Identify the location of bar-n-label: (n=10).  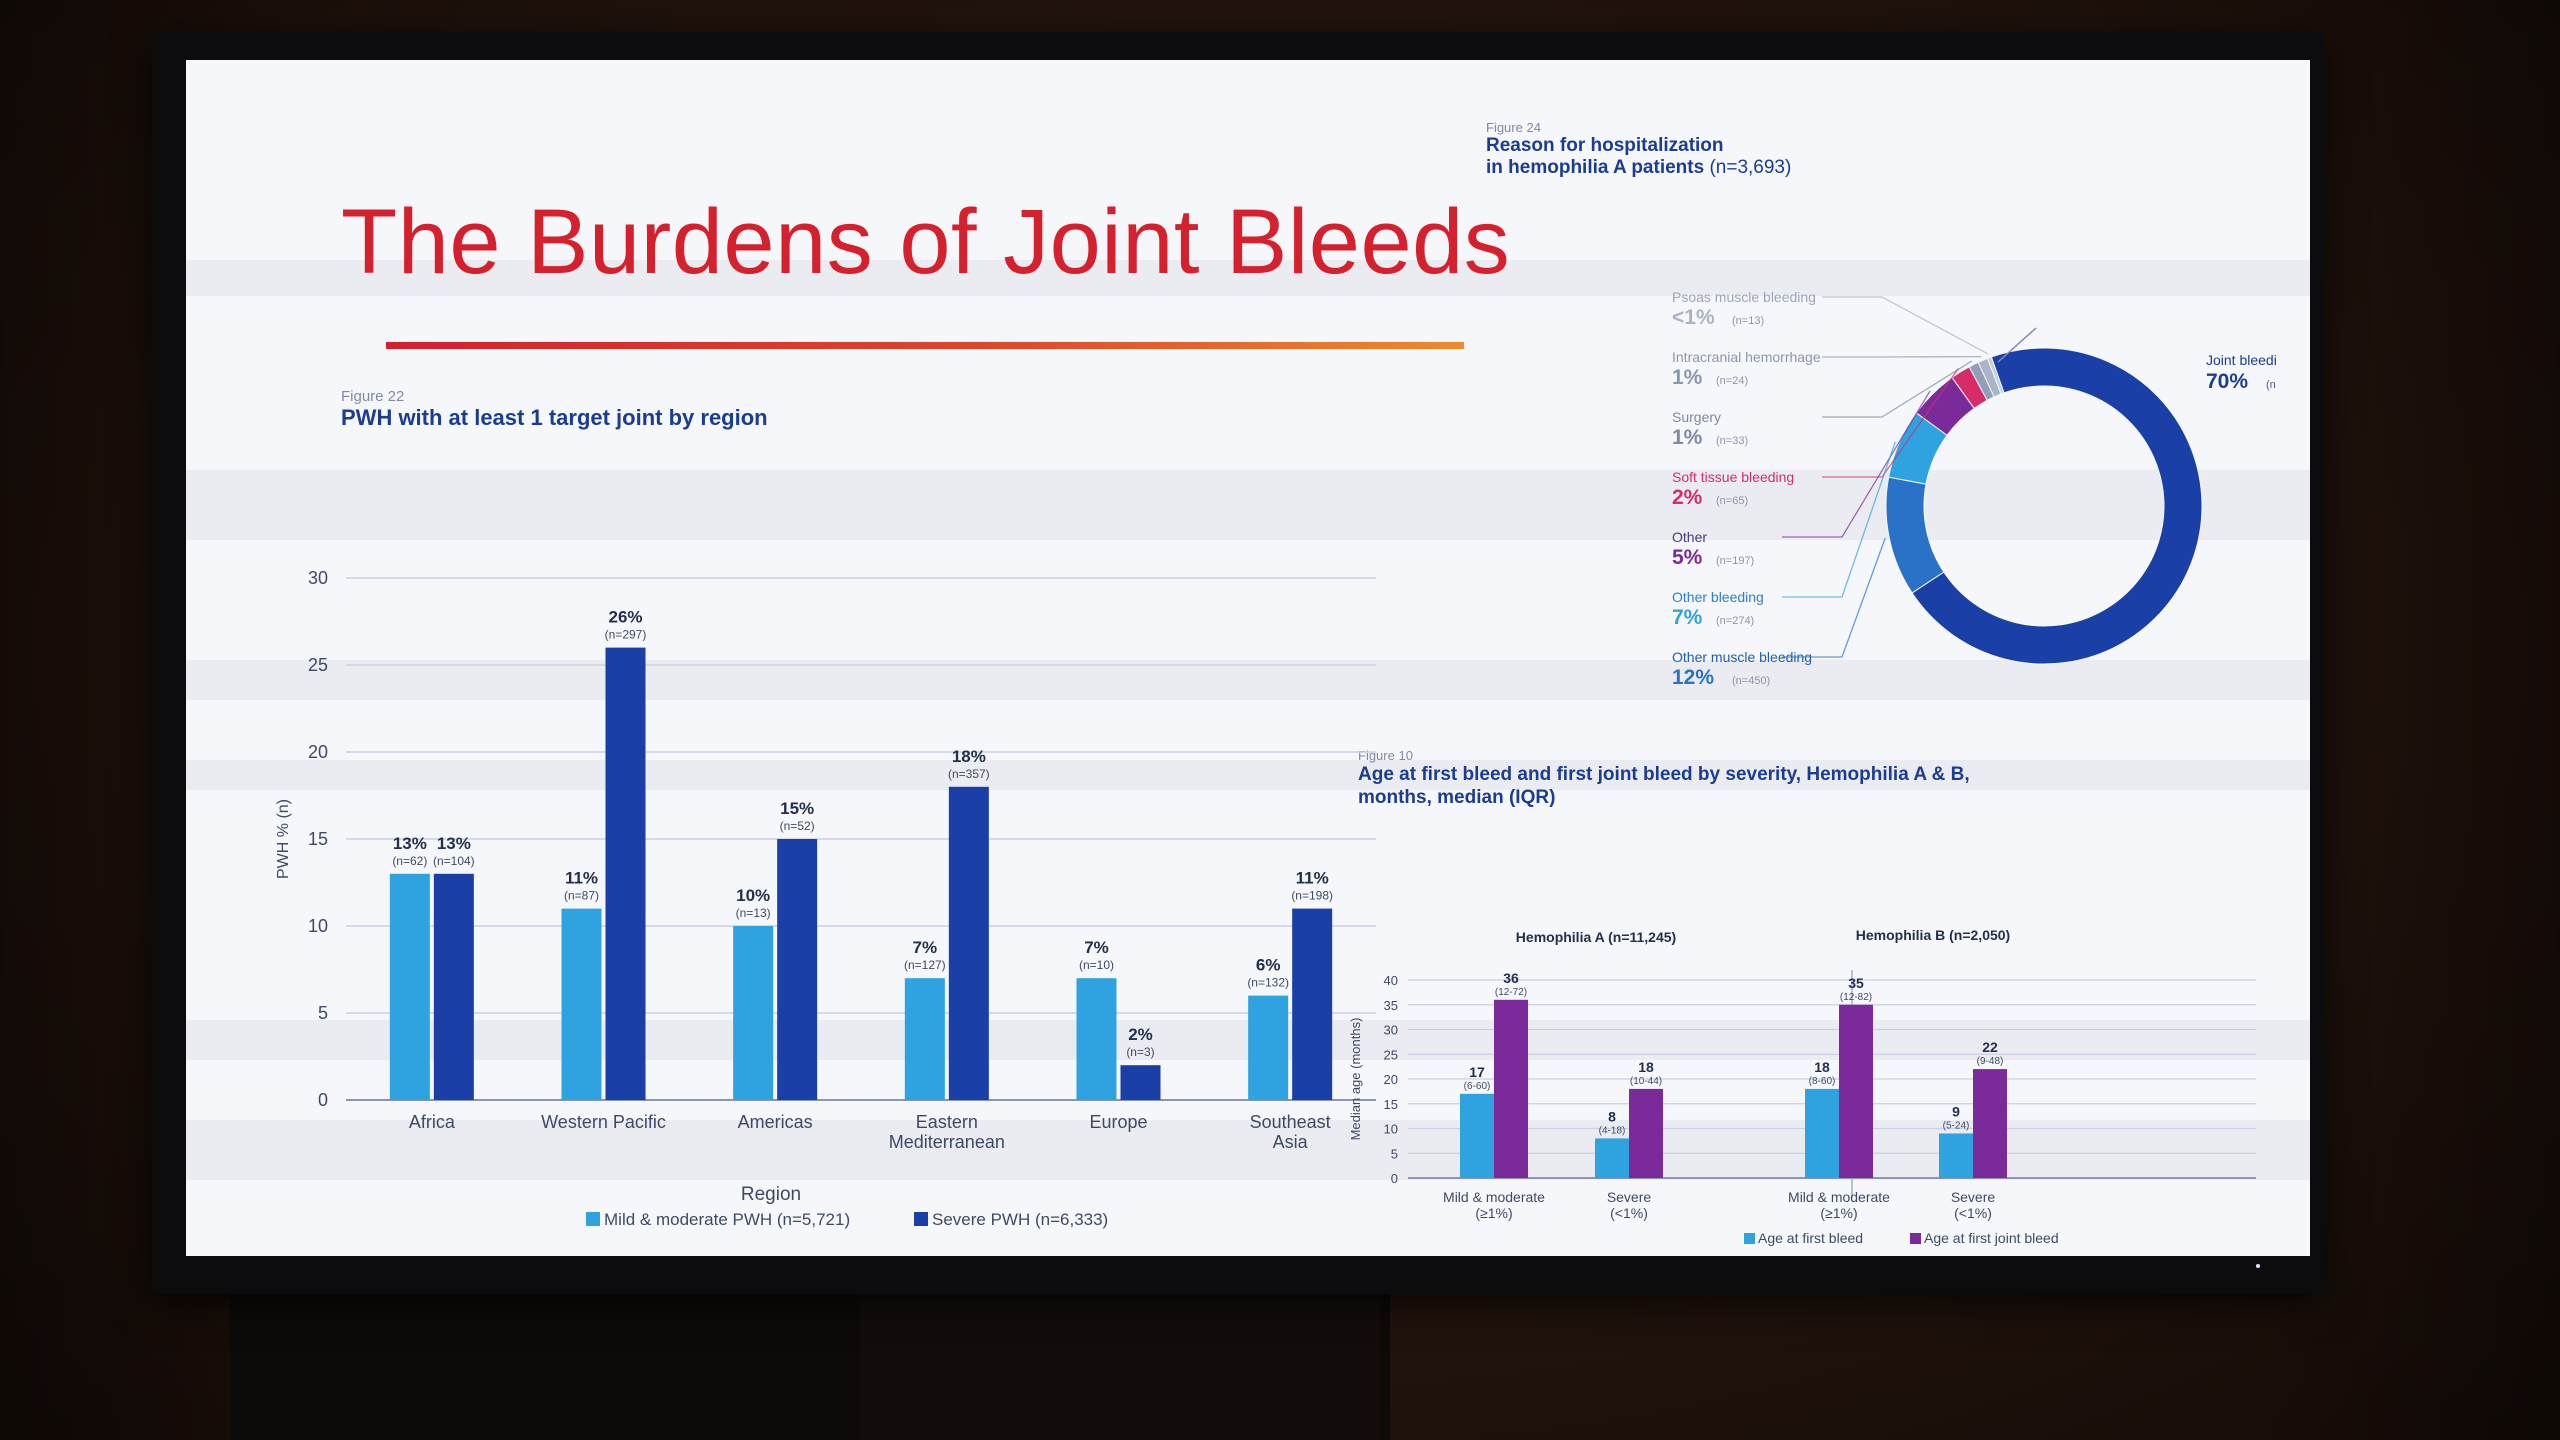
(1096, 965).